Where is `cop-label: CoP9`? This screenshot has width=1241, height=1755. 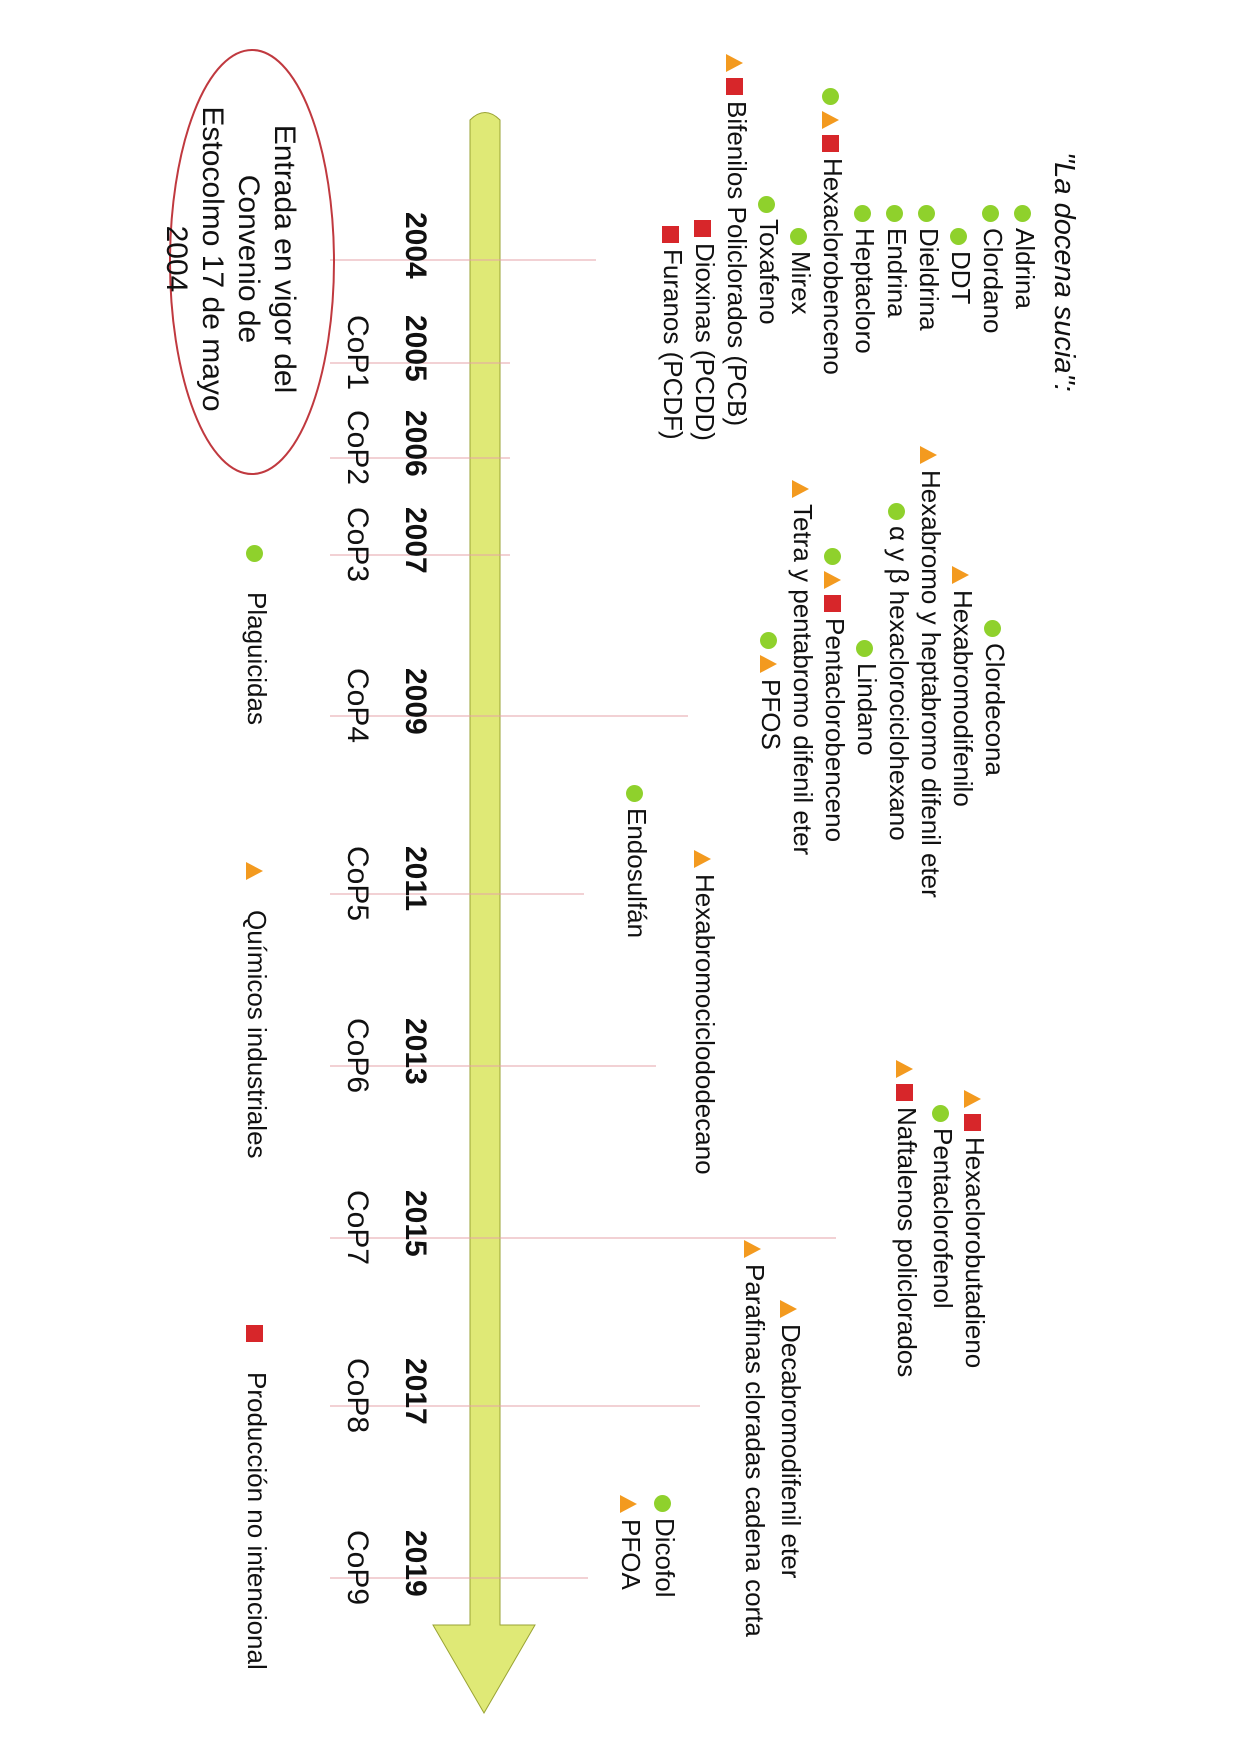
cop-label: CoP9 is located at coordinates (357, 1568).